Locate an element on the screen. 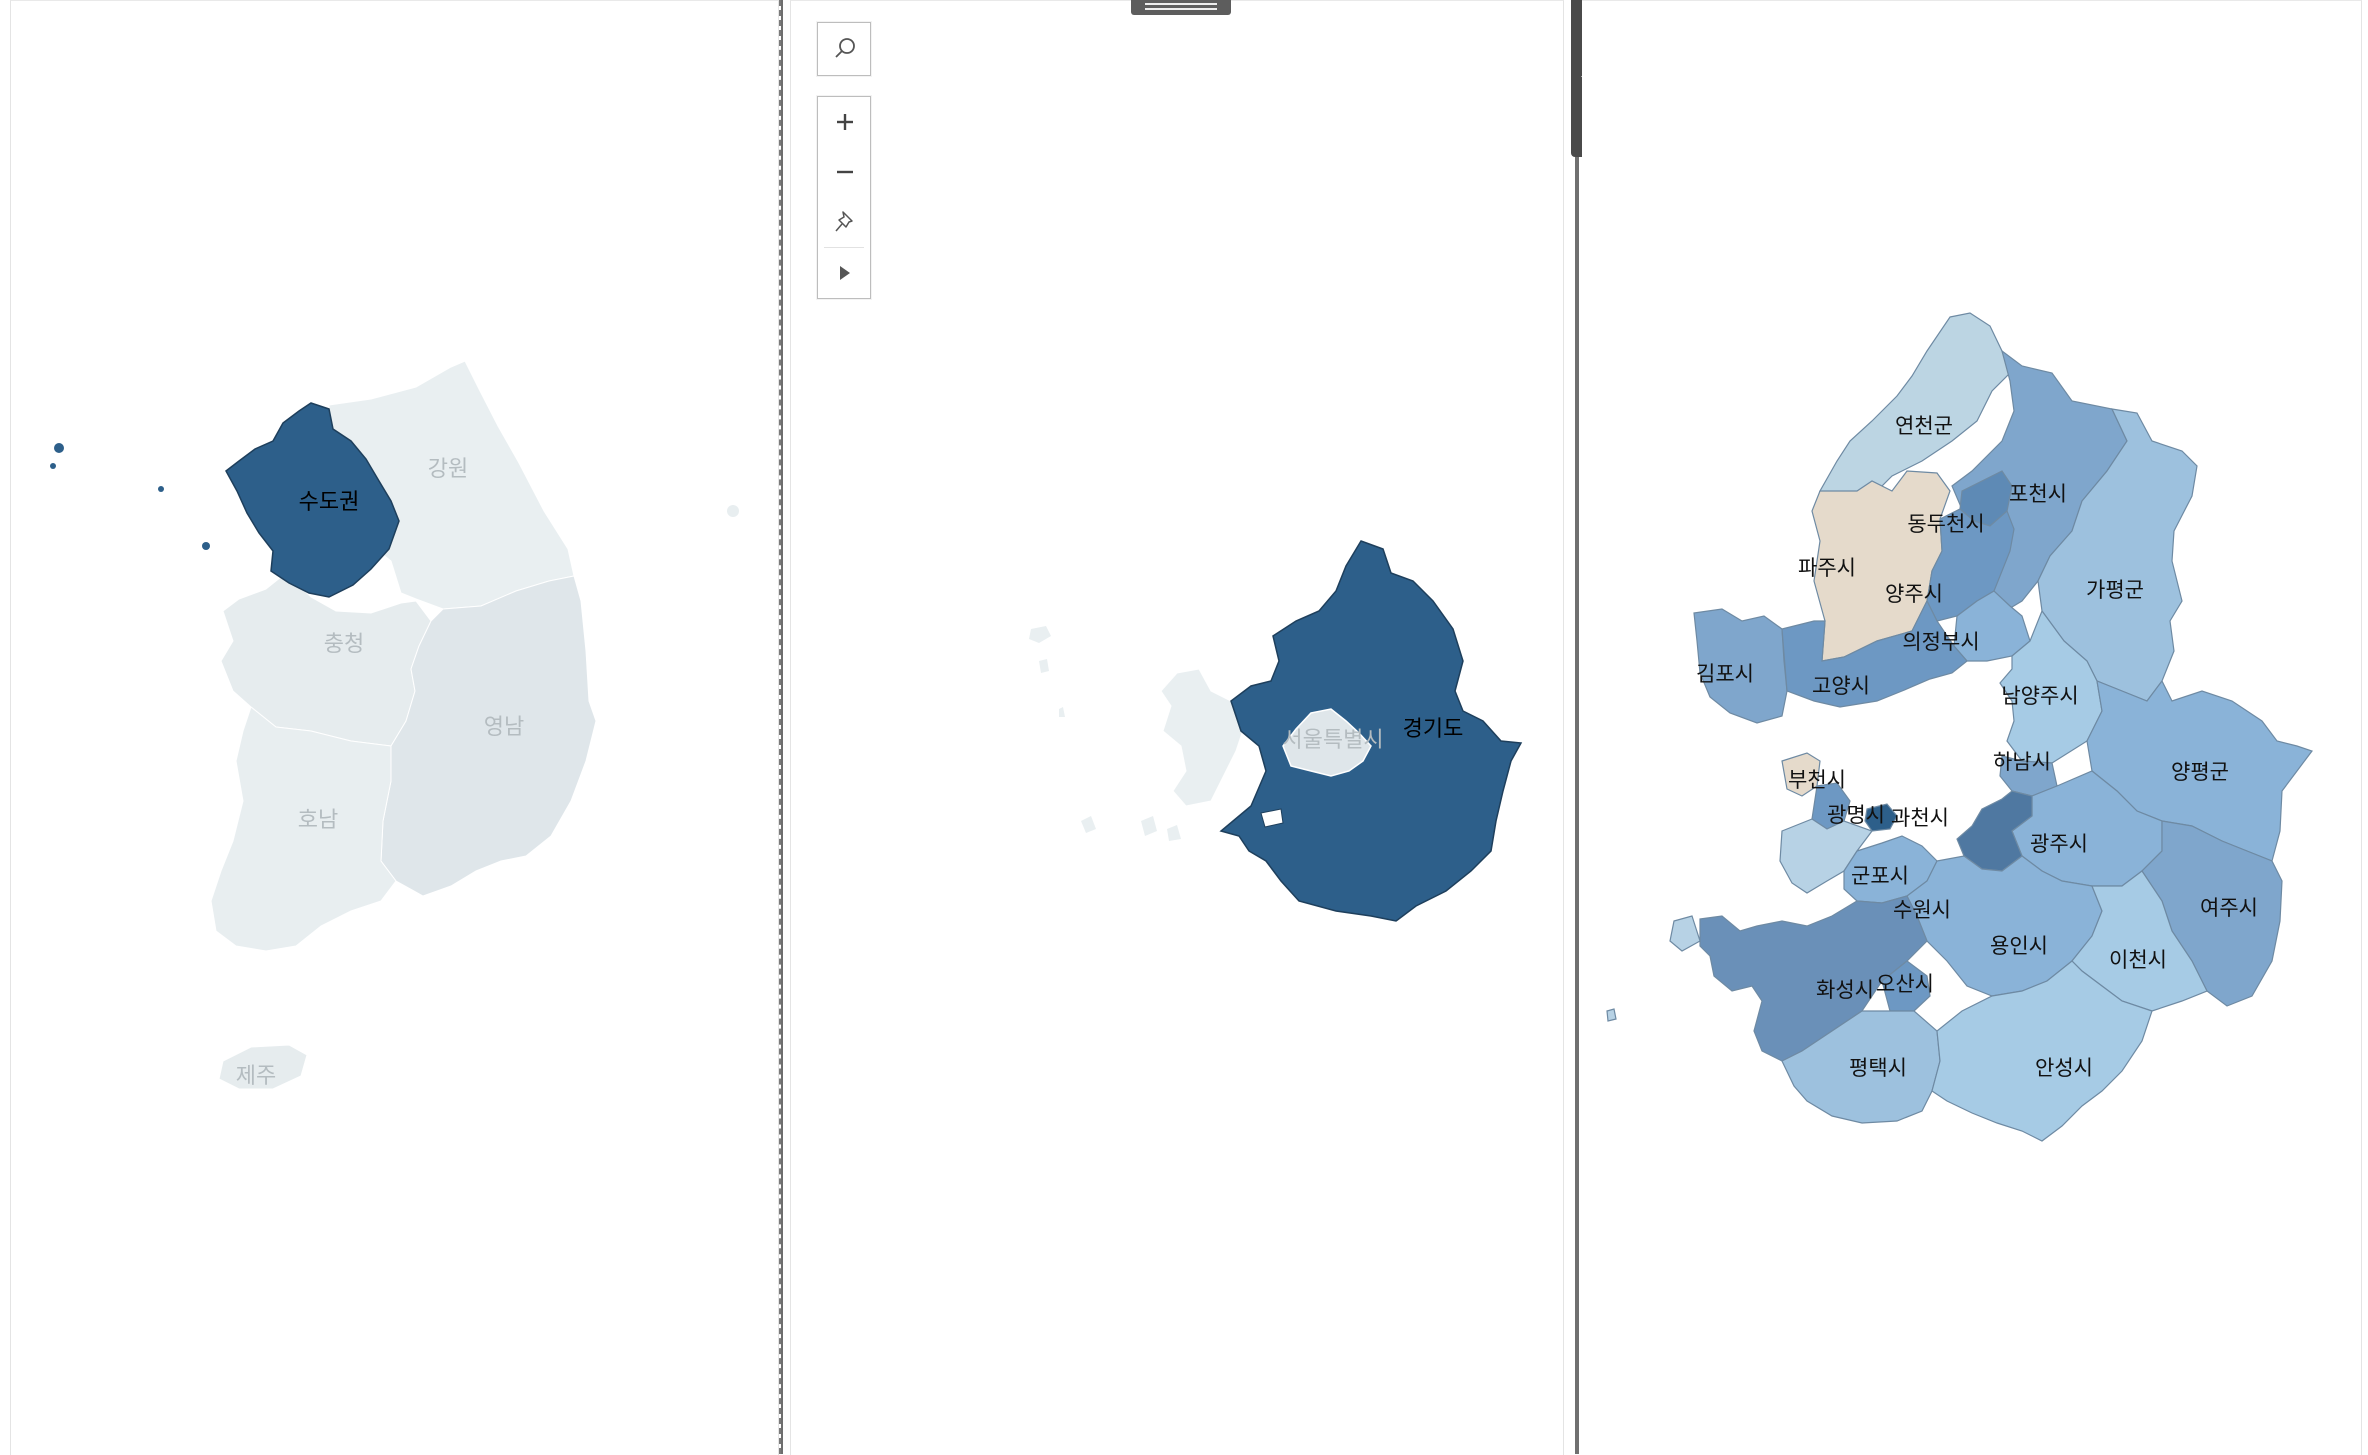 This screenshot has width=2368, height=1455. panel-divider-selected is located at coordinates (1577, 727).